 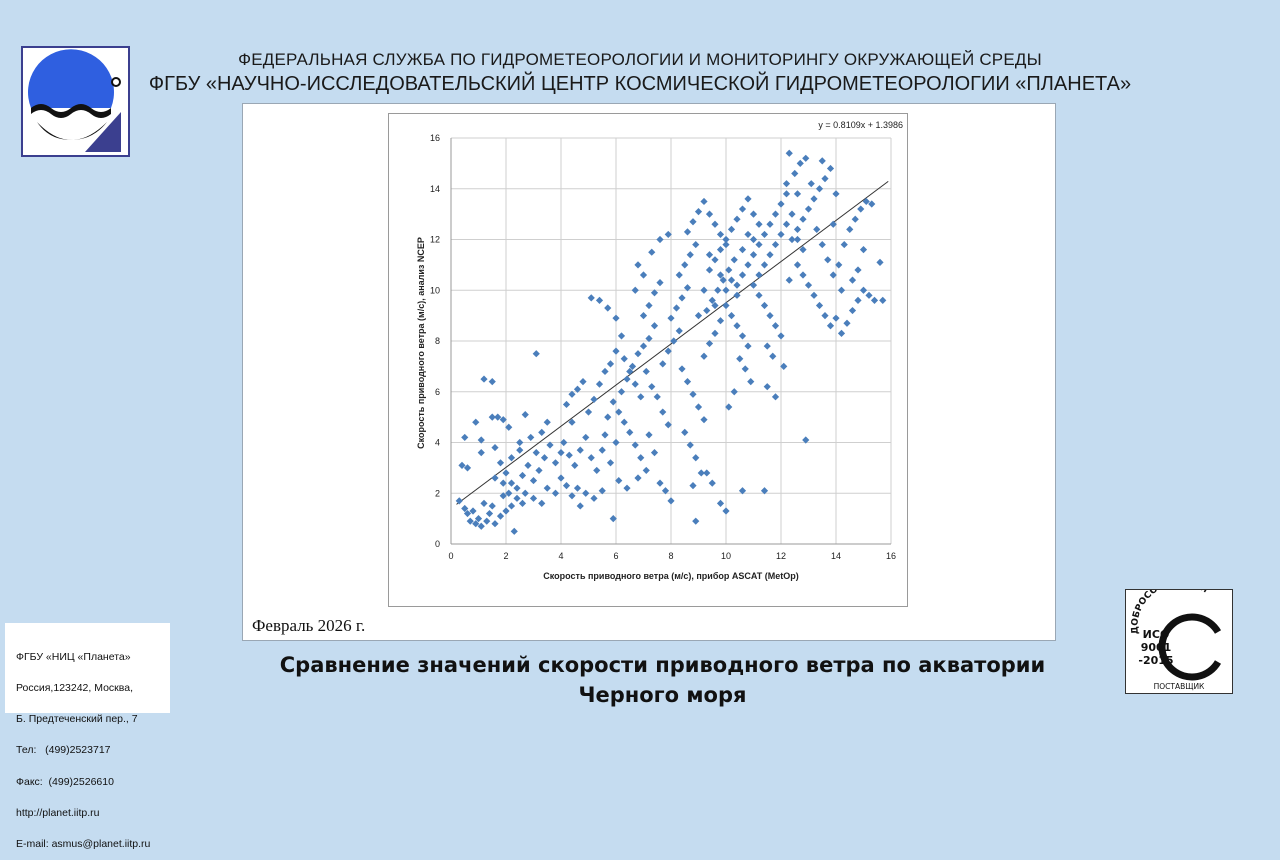 I want to click on iso-badge: ДОБРОСОВЕСТНЫЙ ИСО 9001 -2015 ПОСТАВЩИК, so click(x=1179, y=635).